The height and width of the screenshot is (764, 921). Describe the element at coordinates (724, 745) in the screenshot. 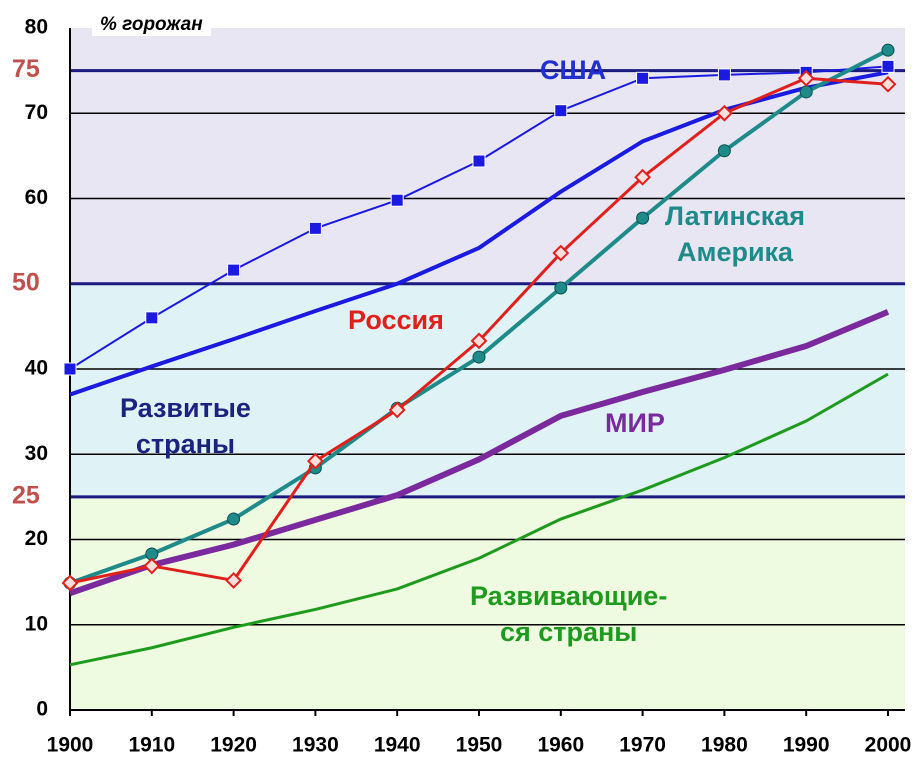

I see `x-tick-label: 1980` at that location.